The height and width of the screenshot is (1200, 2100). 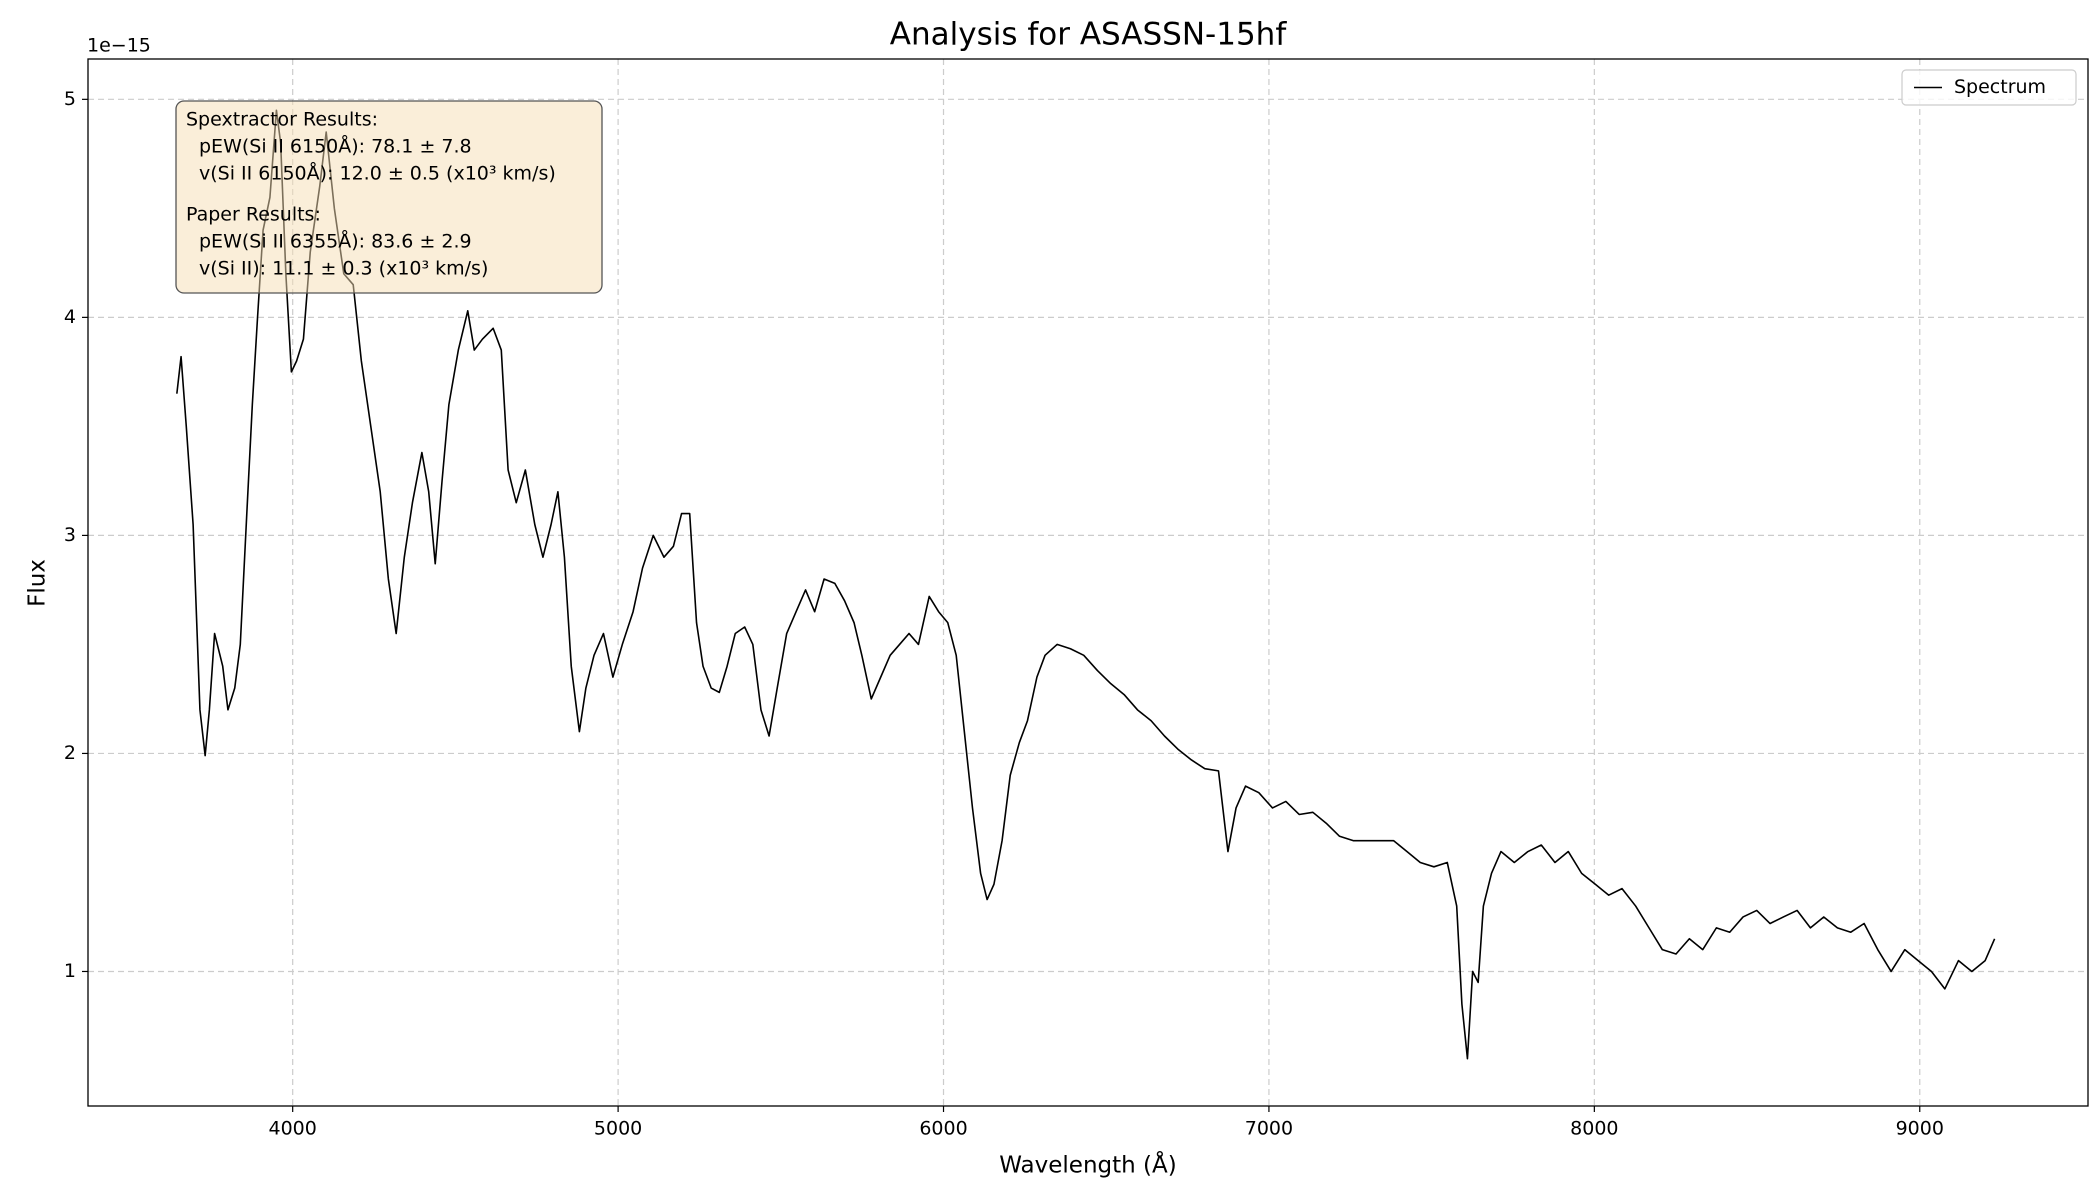 I want to click on annotation-heading: Paper Results:, so click(x=253, y=215).